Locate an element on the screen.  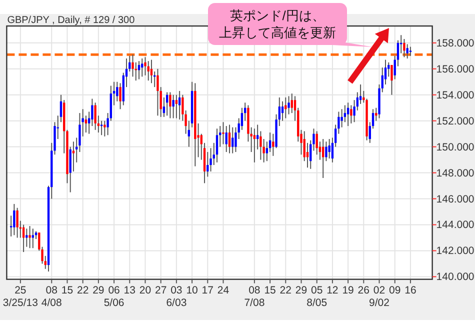
y-tick-label: 152.000 is located at coordinates (455, 121).